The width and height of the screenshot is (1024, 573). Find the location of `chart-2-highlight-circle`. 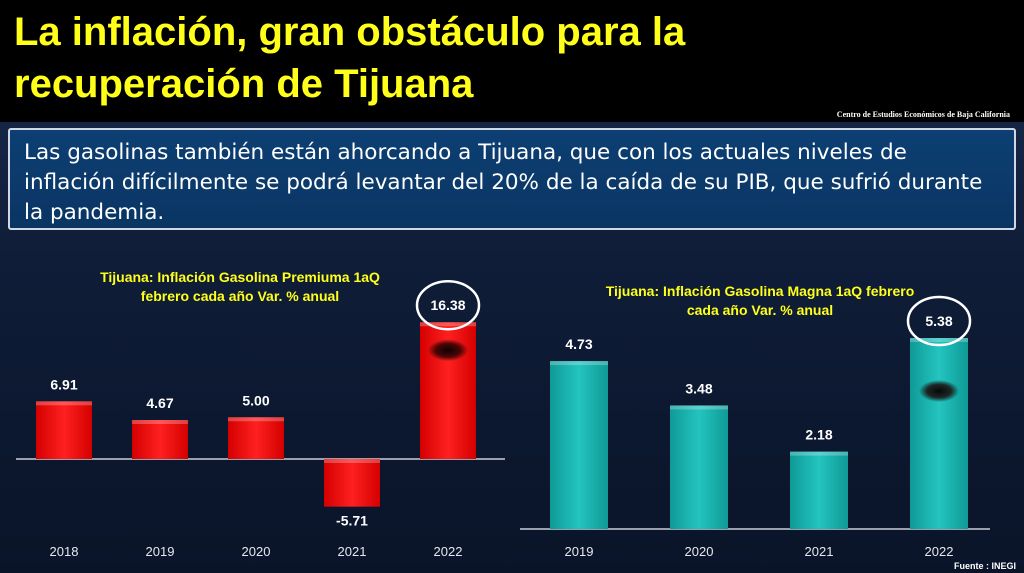

chart-2-highlight-circle is located at coordinates (939, 321).